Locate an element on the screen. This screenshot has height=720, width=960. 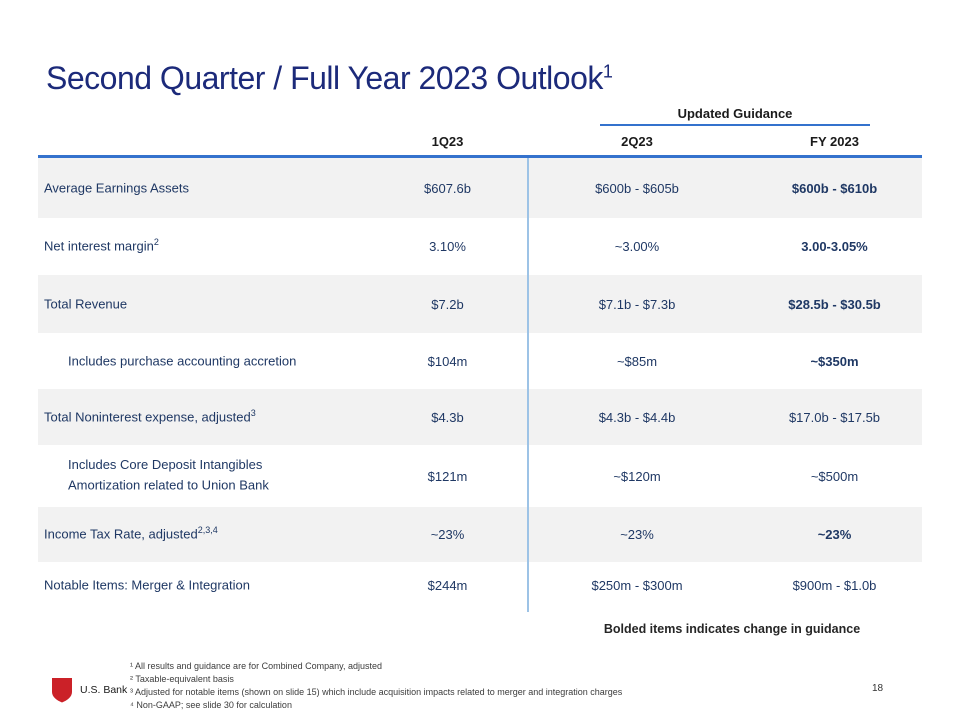
row-label: Average Earnings Assets is located at coordinates (117, 188).